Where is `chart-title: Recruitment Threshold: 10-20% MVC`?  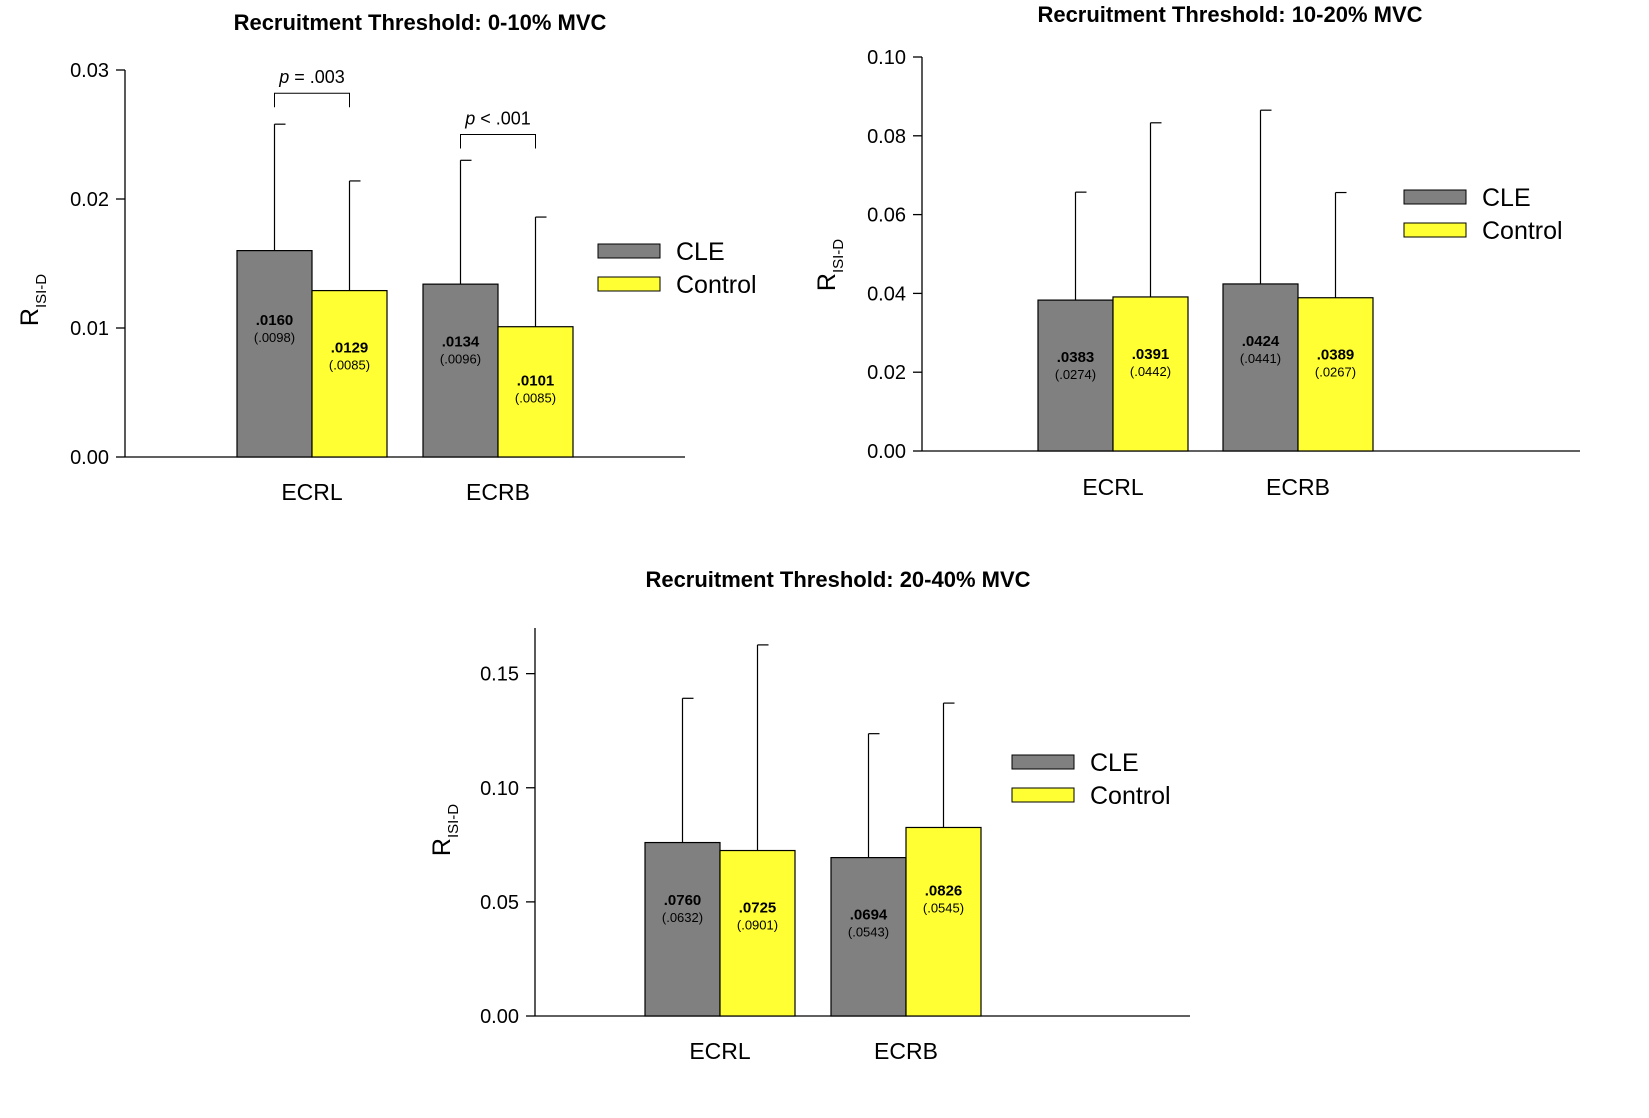
chart-title: Recruitment Threshold: 10-20% MVC is located at coordinates (1229, 14).